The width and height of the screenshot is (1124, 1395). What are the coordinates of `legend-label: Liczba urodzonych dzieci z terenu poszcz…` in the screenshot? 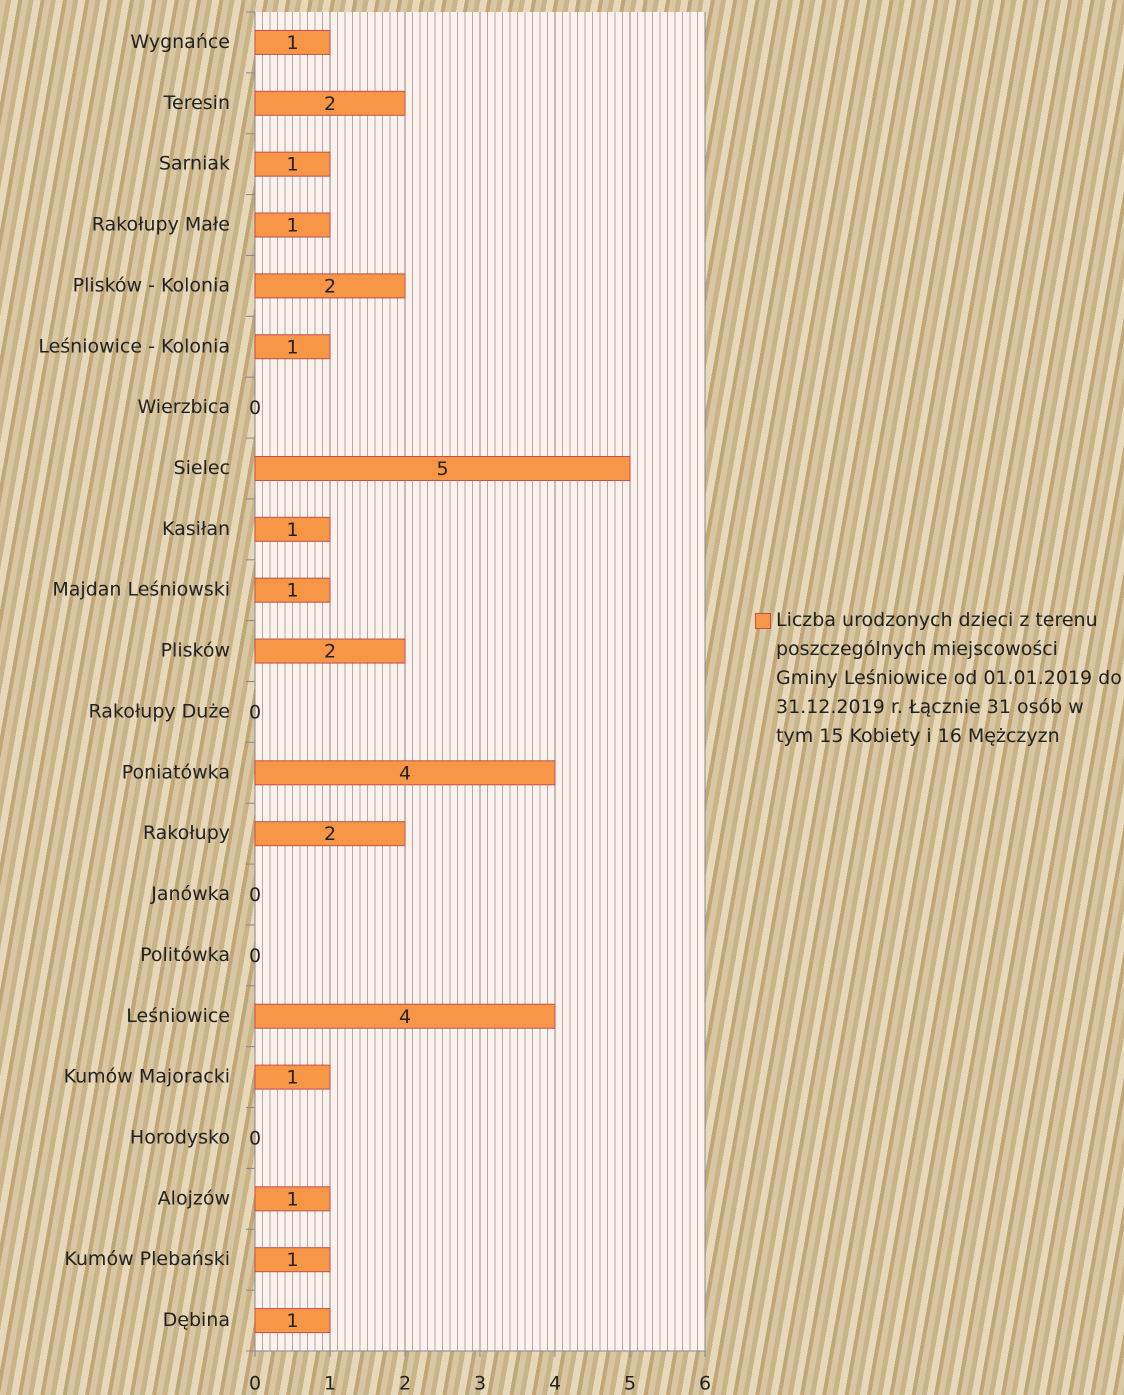 It's located at (949, 678).